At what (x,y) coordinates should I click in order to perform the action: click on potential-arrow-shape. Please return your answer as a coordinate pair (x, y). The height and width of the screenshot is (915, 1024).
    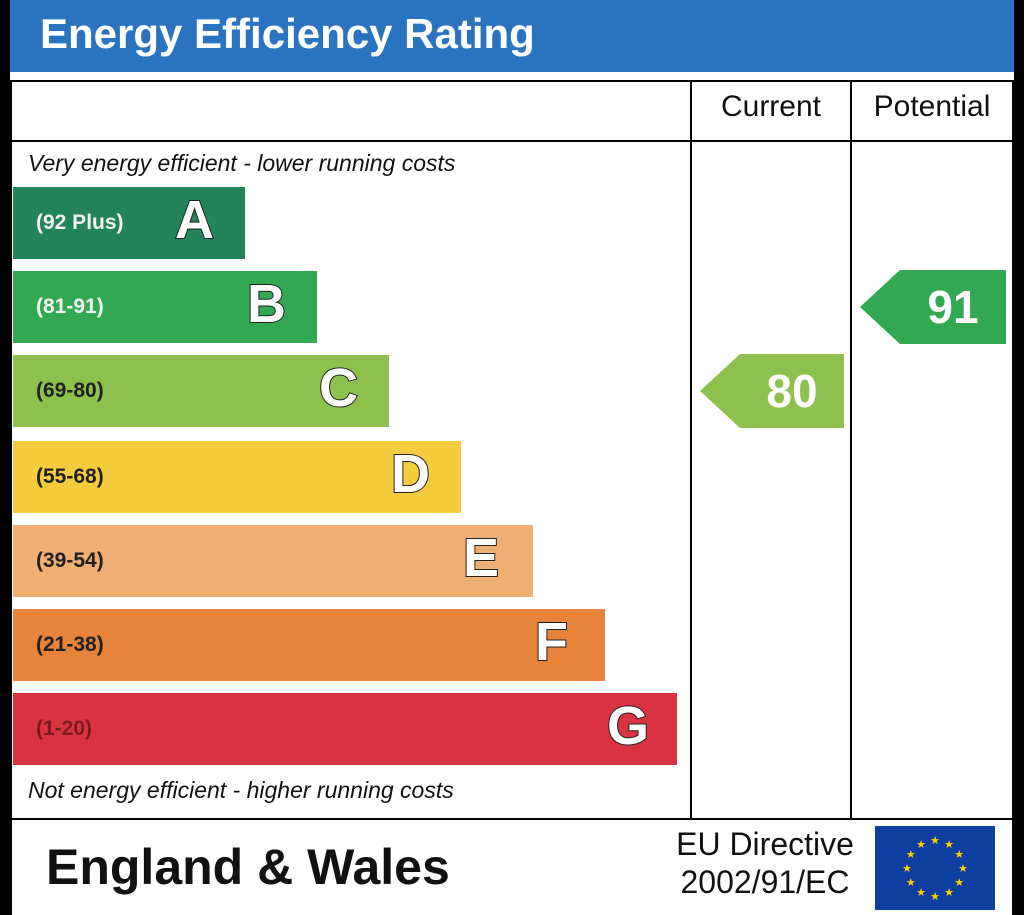
    Looking at the image, I should click on (933, 307).